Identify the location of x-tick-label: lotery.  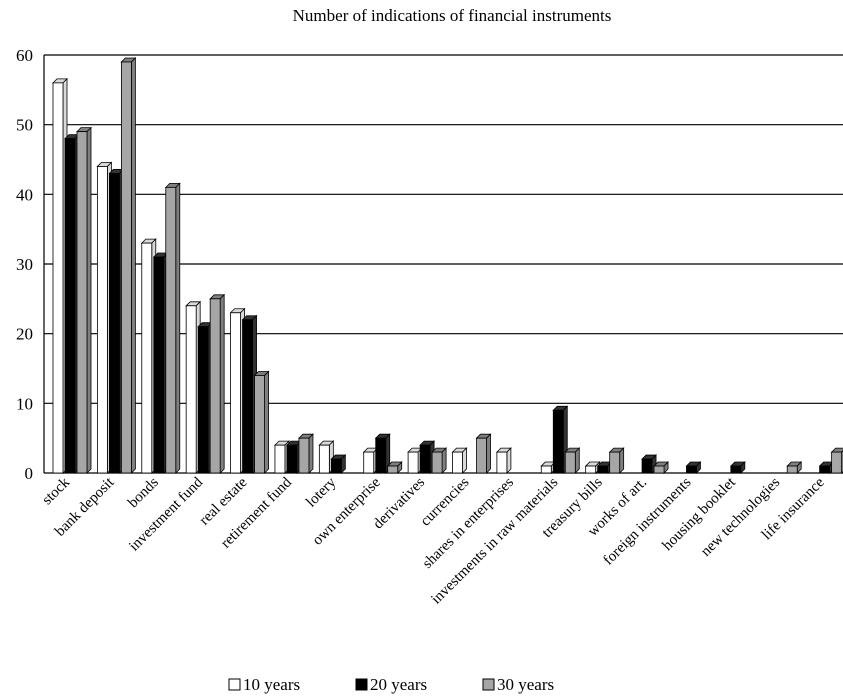
(321, 492).